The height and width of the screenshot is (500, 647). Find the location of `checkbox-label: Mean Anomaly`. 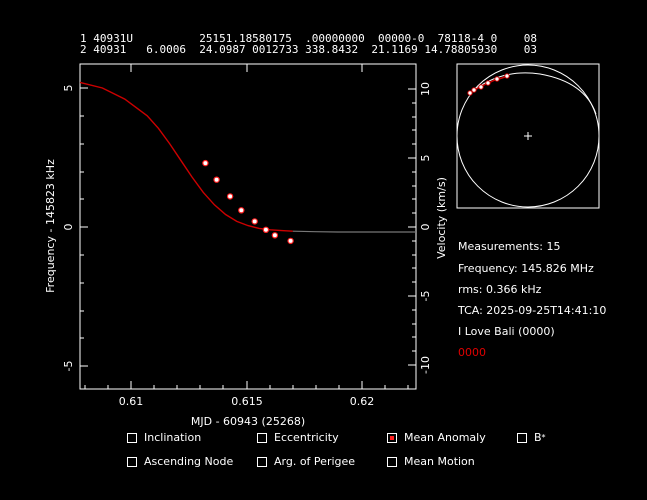

checkbox-label: Mean Anomaly is located at coordinates (445, 437).